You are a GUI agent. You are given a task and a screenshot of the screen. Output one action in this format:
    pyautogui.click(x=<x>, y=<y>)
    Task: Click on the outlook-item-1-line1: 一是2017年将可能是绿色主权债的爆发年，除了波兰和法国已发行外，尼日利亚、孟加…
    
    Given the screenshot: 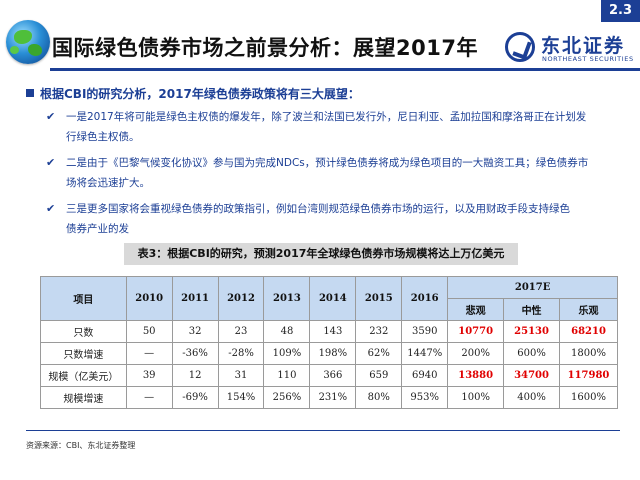 What is the action you would take?
    pyautogui.click(x=326, y=117)
    